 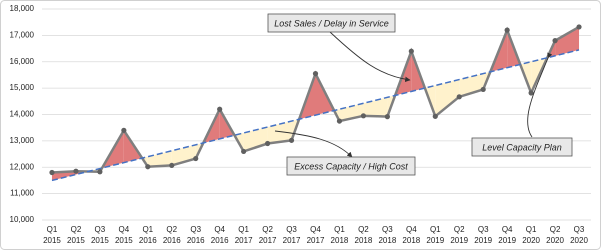 I want to click on y-tick-label: 17,000, so click(x=22, y=34).